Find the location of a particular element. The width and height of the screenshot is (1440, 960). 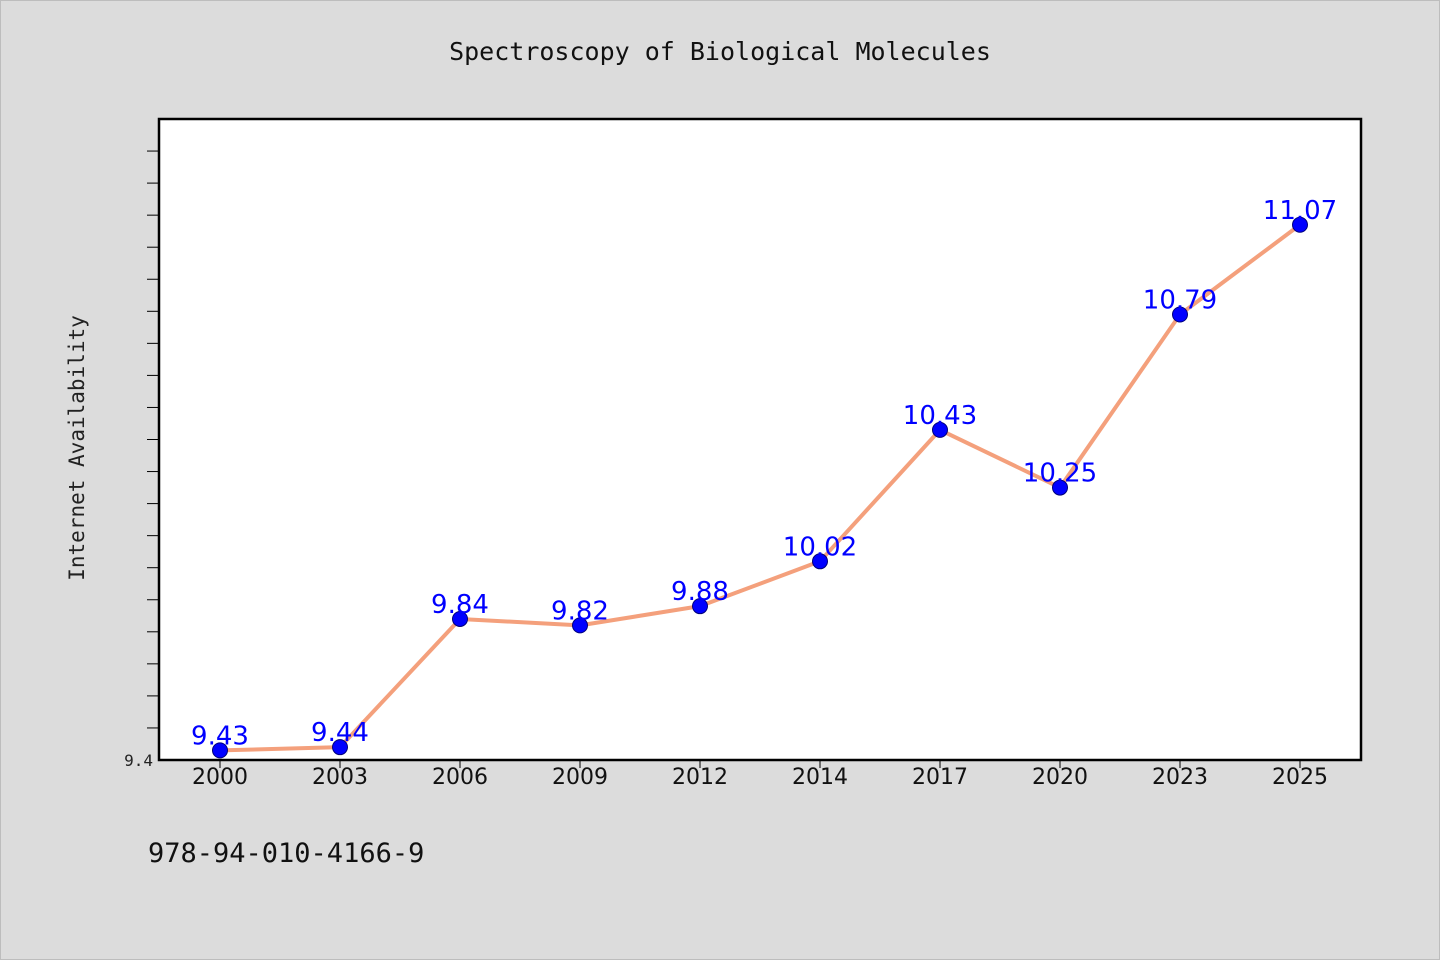

data-label: 10.79 is located at coordinates (1180, 301).